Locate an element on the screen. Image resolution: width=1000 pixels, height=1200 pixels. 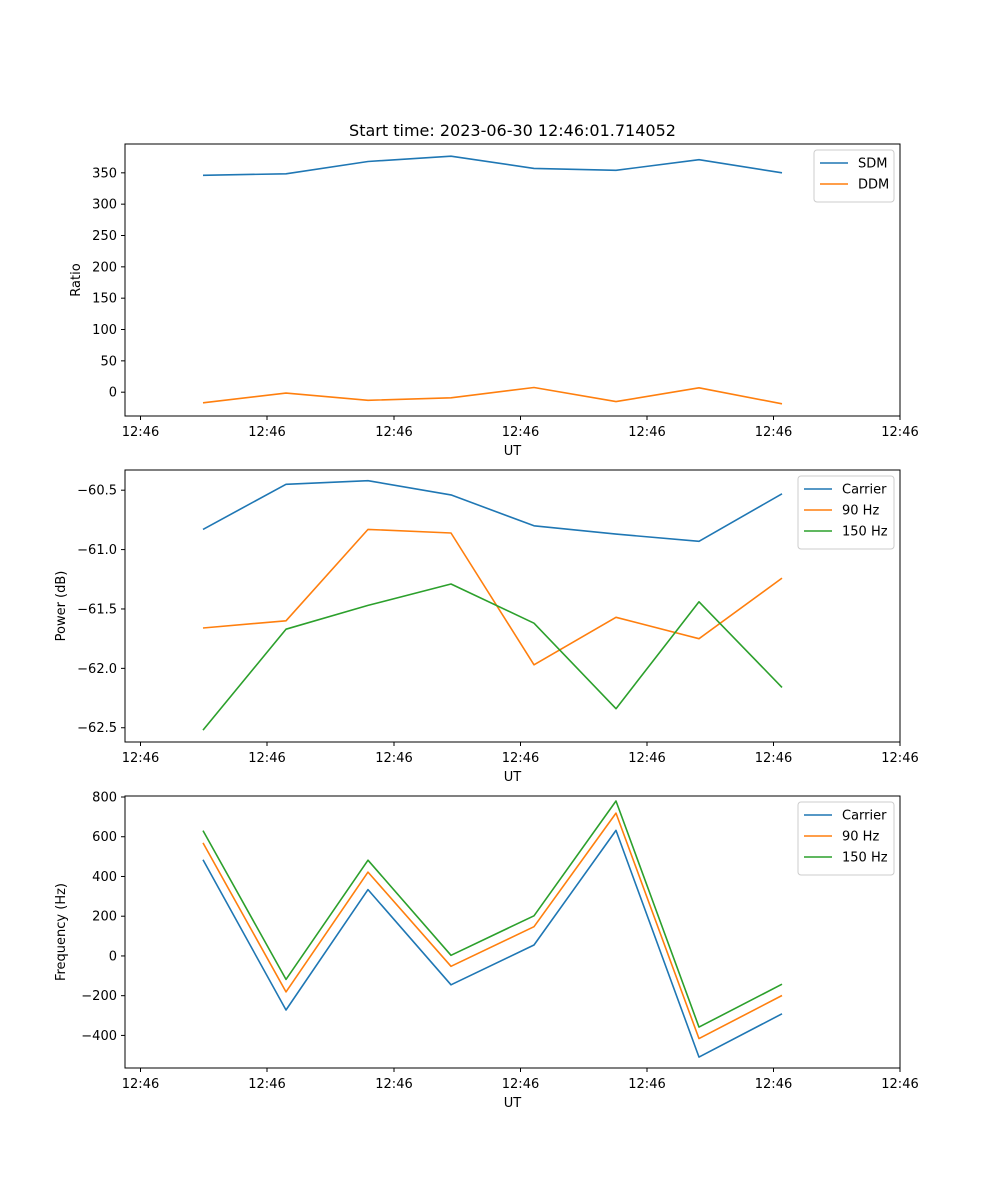
y-tick-label: −200 is located at coordinates (99, 996).